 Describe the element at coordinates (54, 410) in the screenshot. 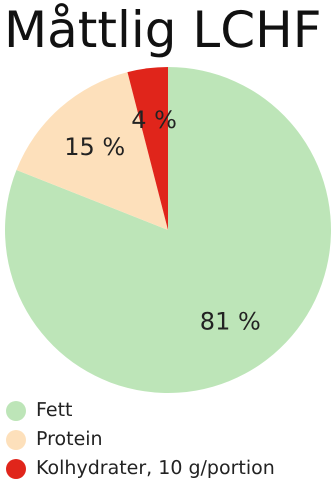

I see `legend-label: Fett` at that location.